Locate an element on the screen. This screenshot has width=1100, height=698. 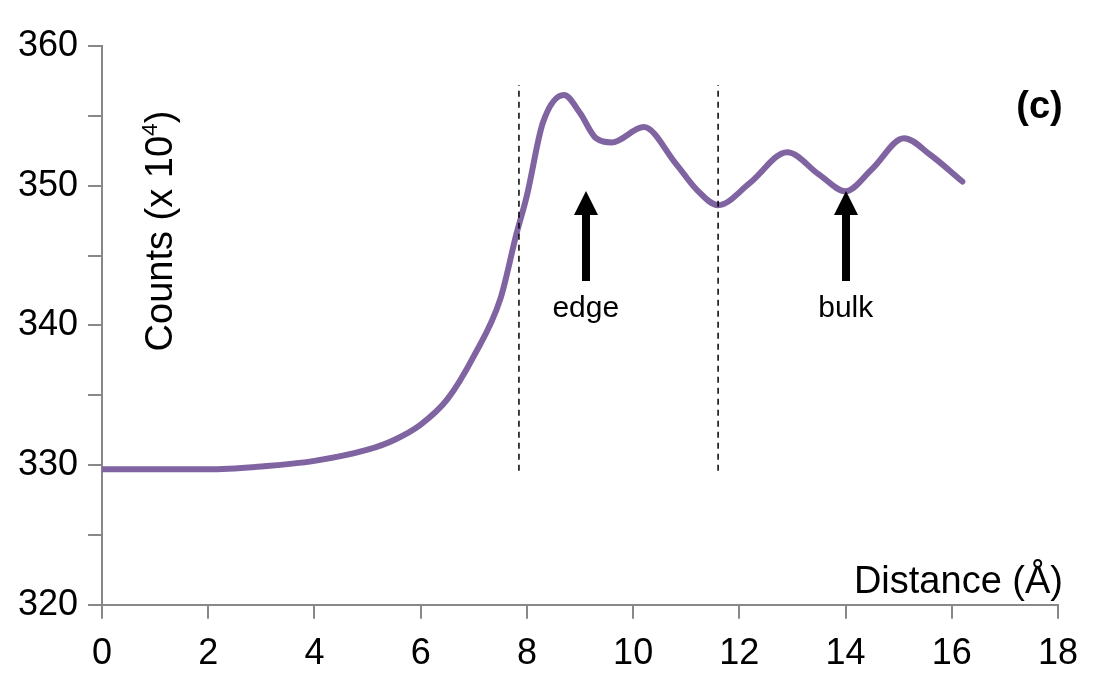
y-axis-title: Counts (x 104) is located at coordinates (158, 231).